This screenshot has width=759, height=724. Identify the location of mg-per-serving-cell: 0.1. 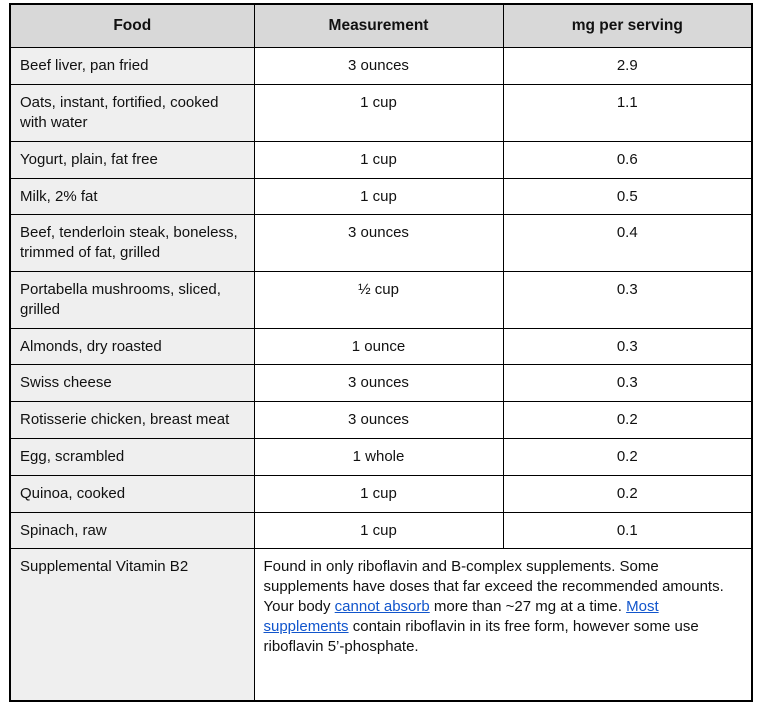
(627, 530).